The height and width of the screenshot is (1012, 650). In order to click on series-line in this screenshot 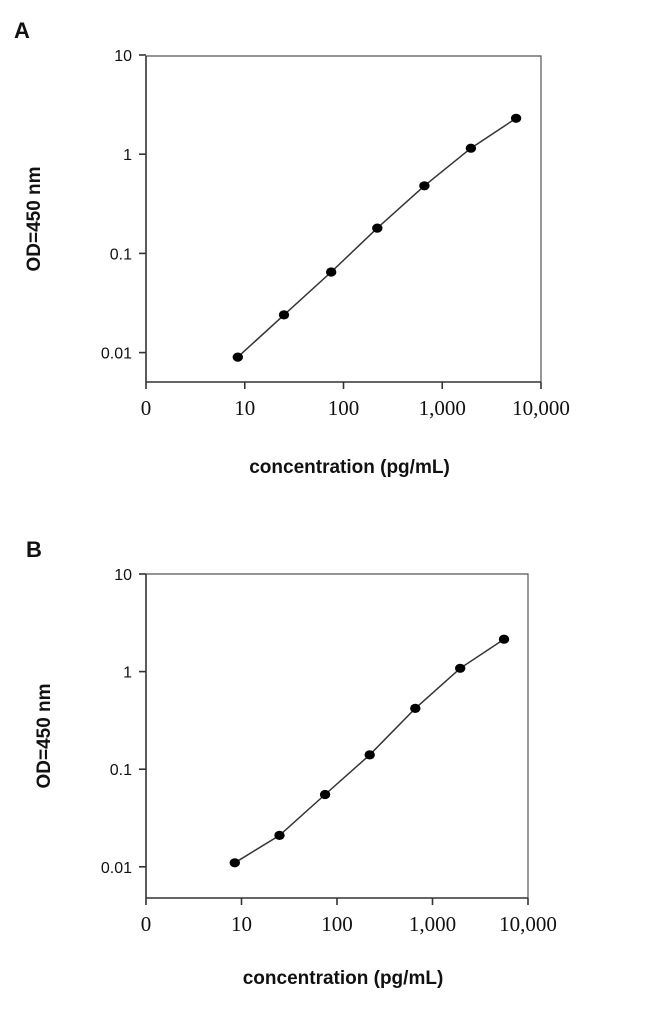, I will do `click(377, 237)`.